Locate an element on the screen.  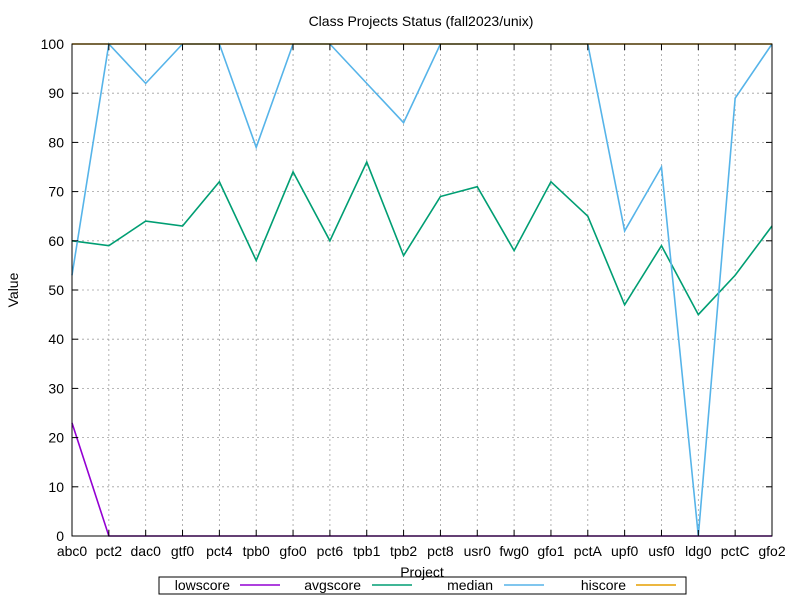
x-tick-label: pct8 is located at coordinates (440, 551).